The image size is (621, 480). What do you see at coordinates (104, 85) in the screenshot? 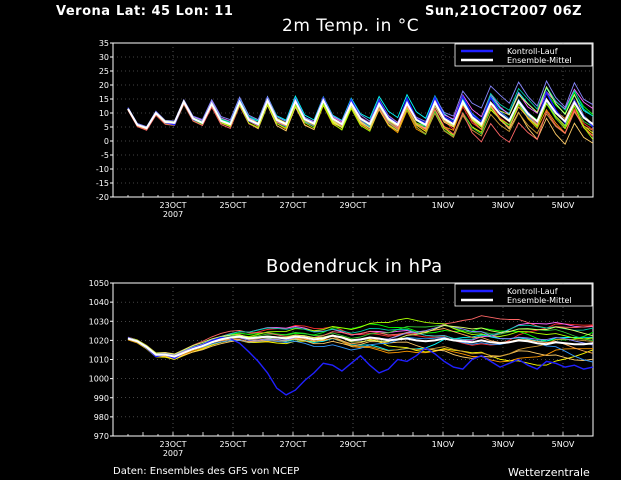
I see `temp-y-tick-label: 20` at bounding box center [104, 85].